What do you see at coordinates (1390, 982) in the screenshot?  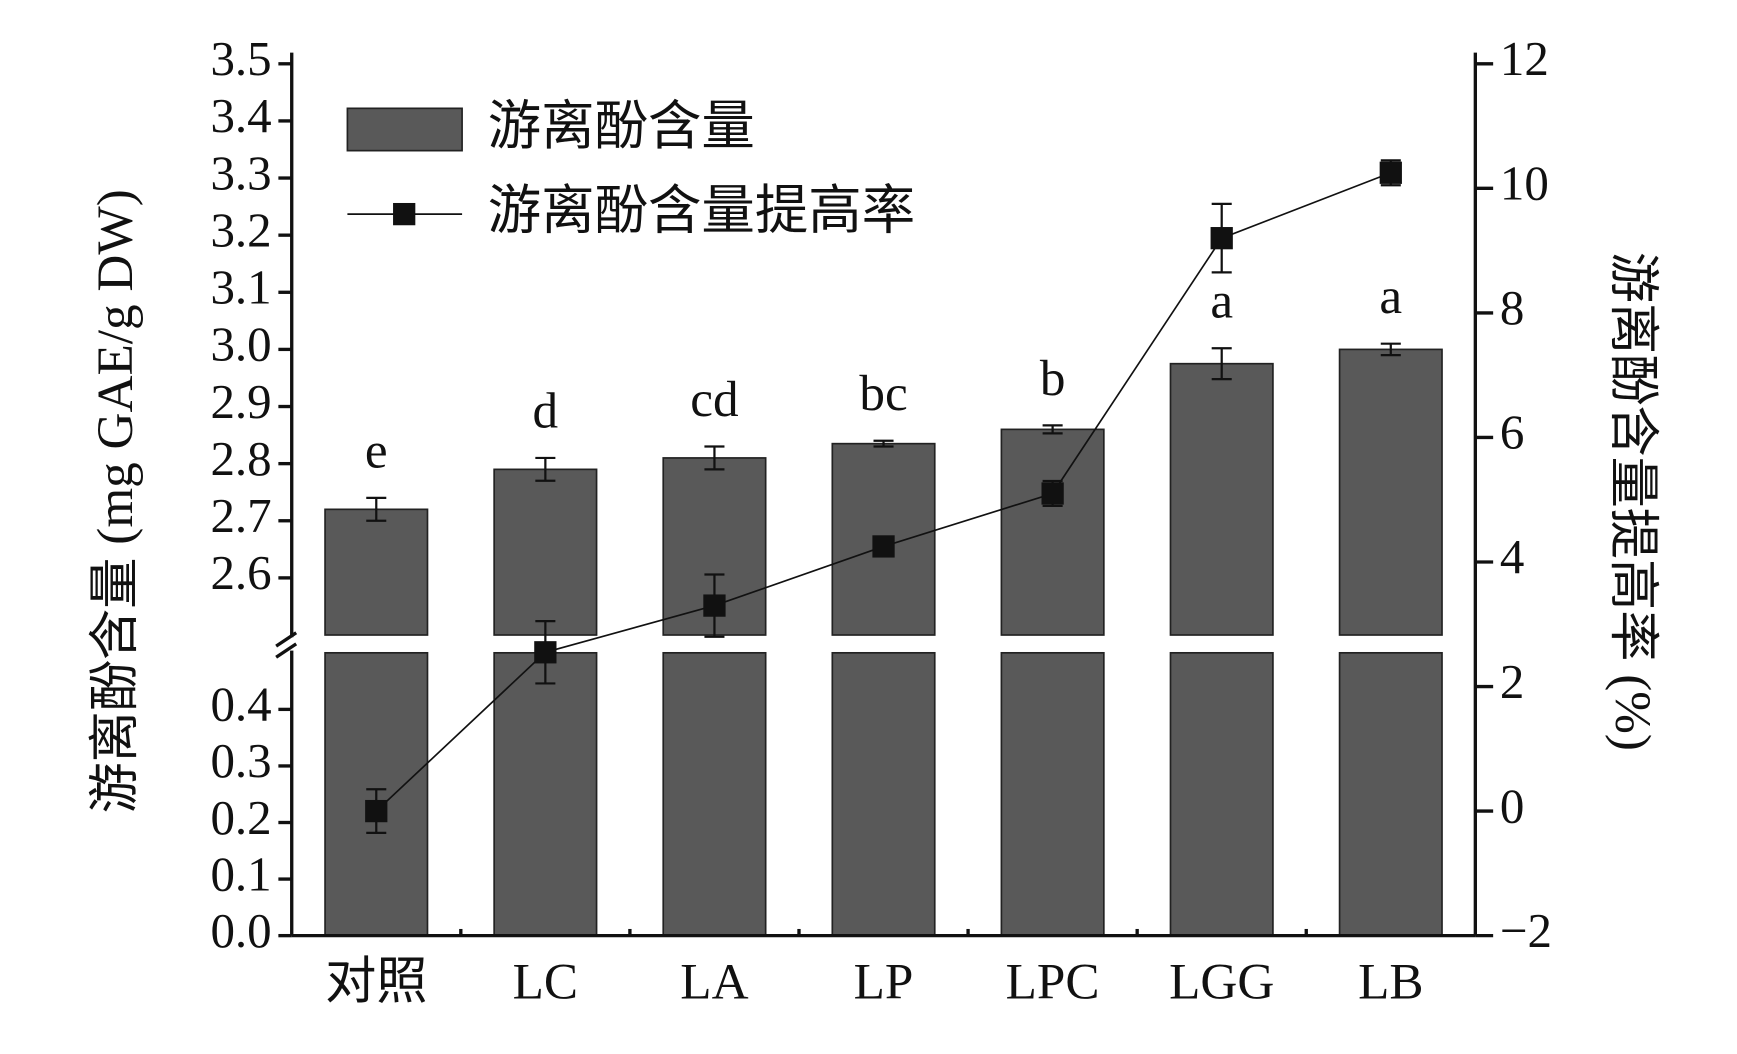 I see `x-tick-label: LB` at bounding box center [1390, 982].